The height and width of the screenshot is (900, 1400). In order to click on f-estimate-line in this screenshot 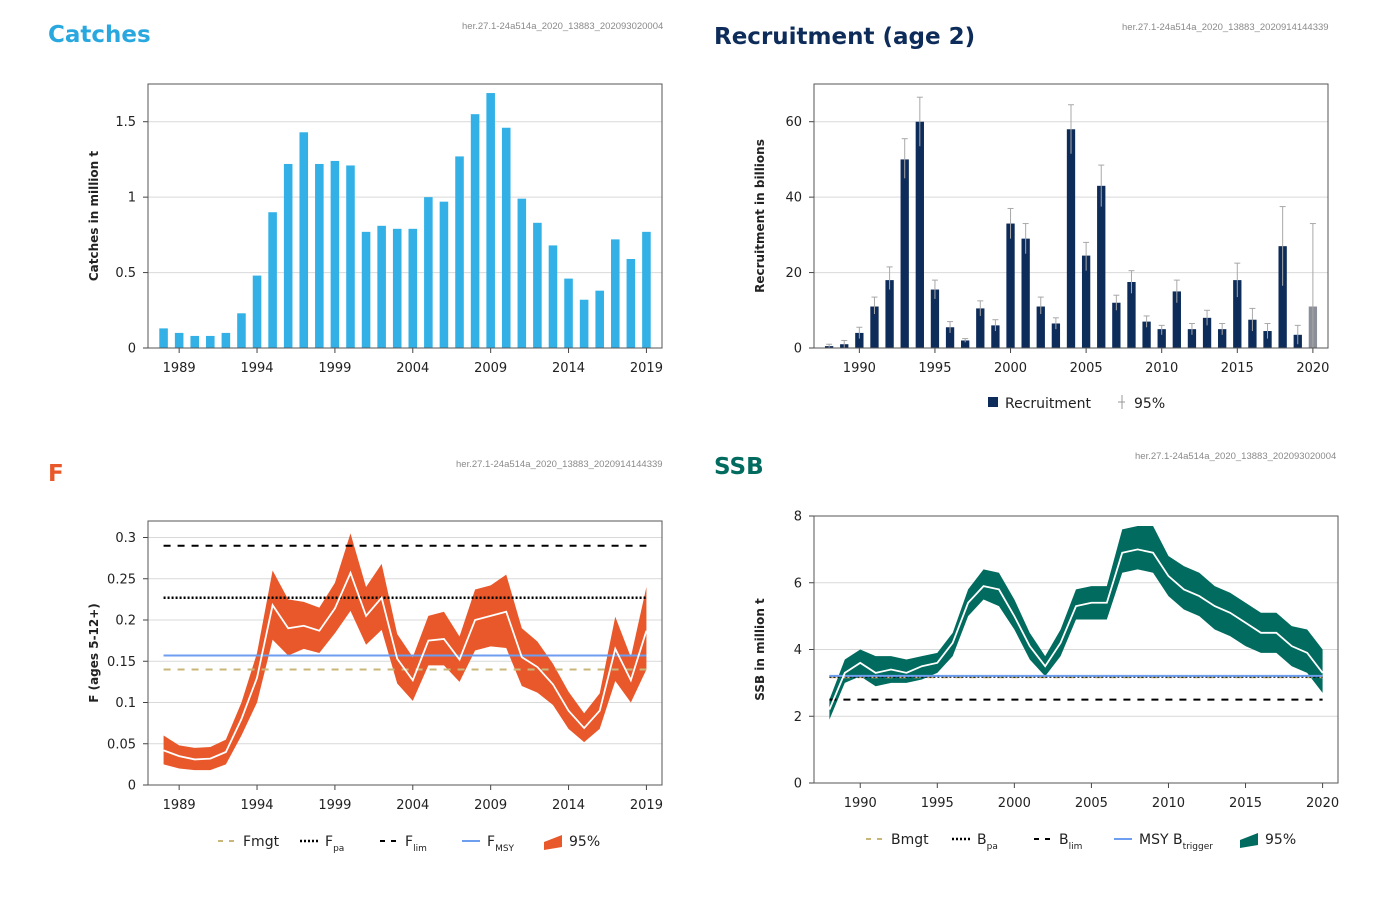, I will do `click(405, 665)`.